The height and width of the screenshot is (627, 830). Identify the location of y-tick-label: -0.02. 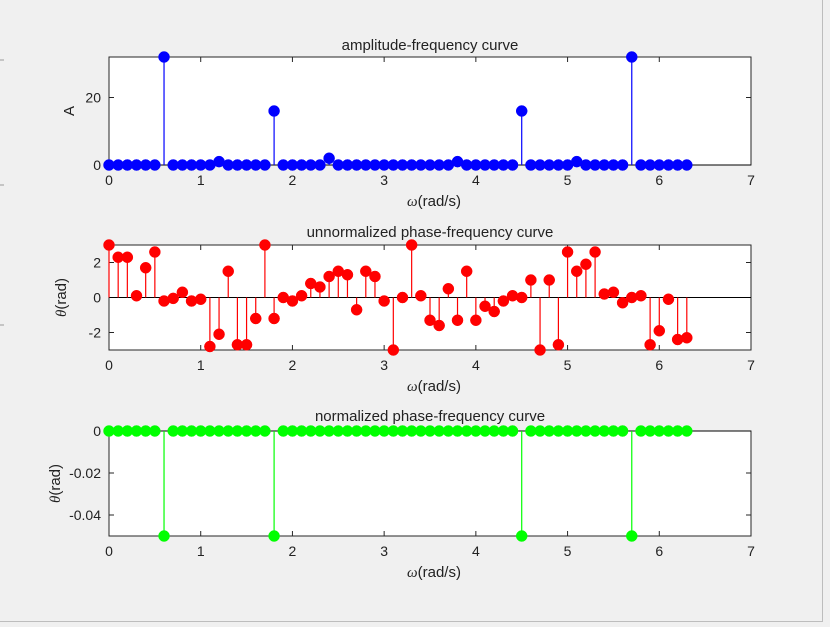
(85, 473).